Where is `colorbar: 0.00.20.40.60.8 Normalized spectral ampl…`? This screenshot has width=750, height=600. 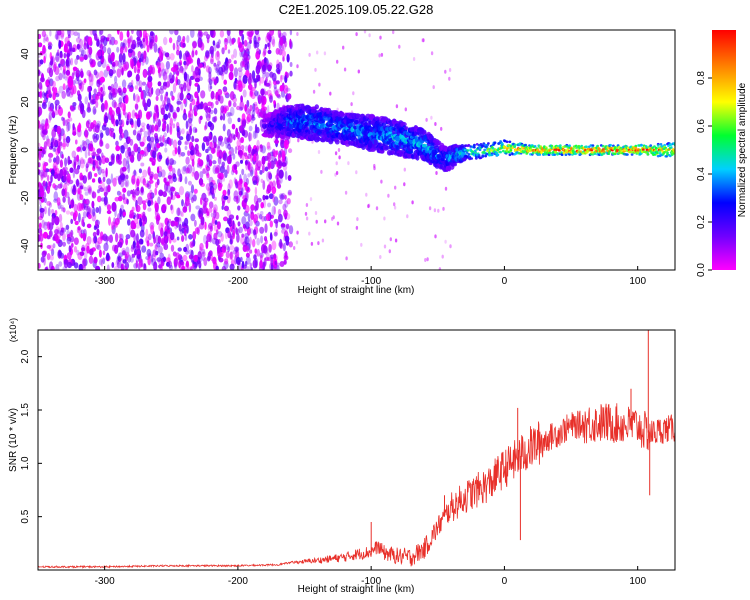 colorbar: 0.00.20.40.60.8 Normalized spectral ampl… is located at coordinates (722, 153).